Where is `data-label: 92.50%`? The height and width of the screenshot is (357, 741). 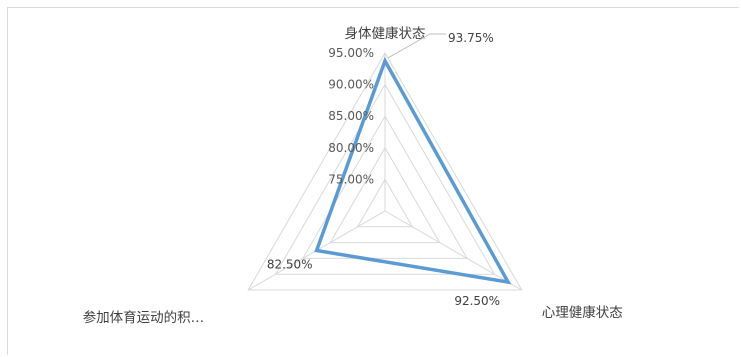 data-label: 92.50% is located at coordinates (477, 301).